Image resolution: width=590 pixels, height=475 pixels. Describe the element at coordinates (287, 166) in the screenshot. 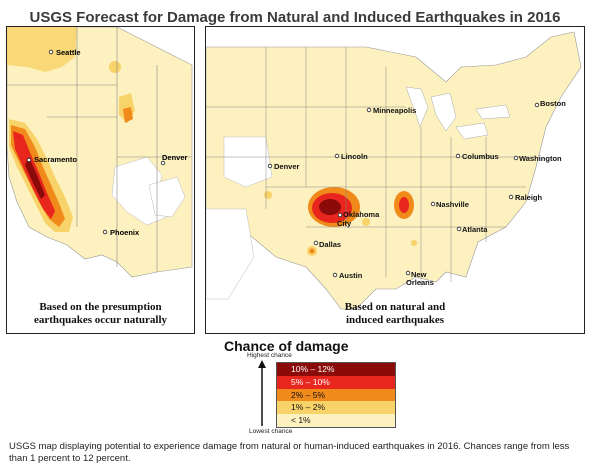

I see `city-label-denver-right: Denver` at that location.